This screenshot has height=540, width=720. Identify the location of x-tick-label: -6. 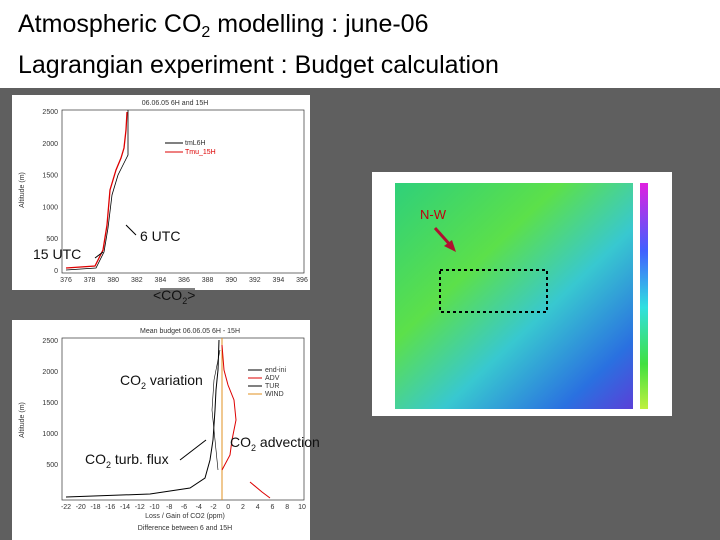
(184, 507).